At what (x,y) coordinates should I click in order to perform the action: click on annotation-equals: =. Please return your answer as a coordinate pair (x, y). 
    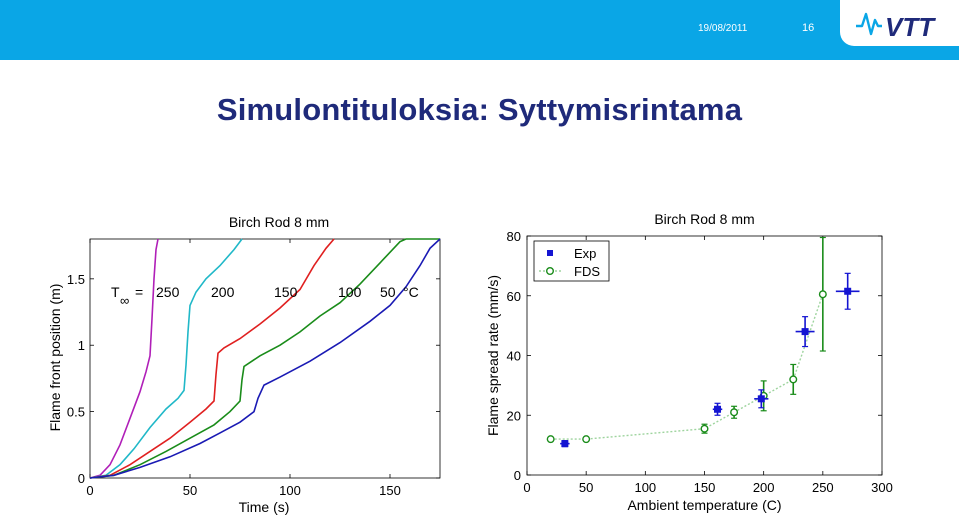
    Looking at the image, I should click on (139, 292).